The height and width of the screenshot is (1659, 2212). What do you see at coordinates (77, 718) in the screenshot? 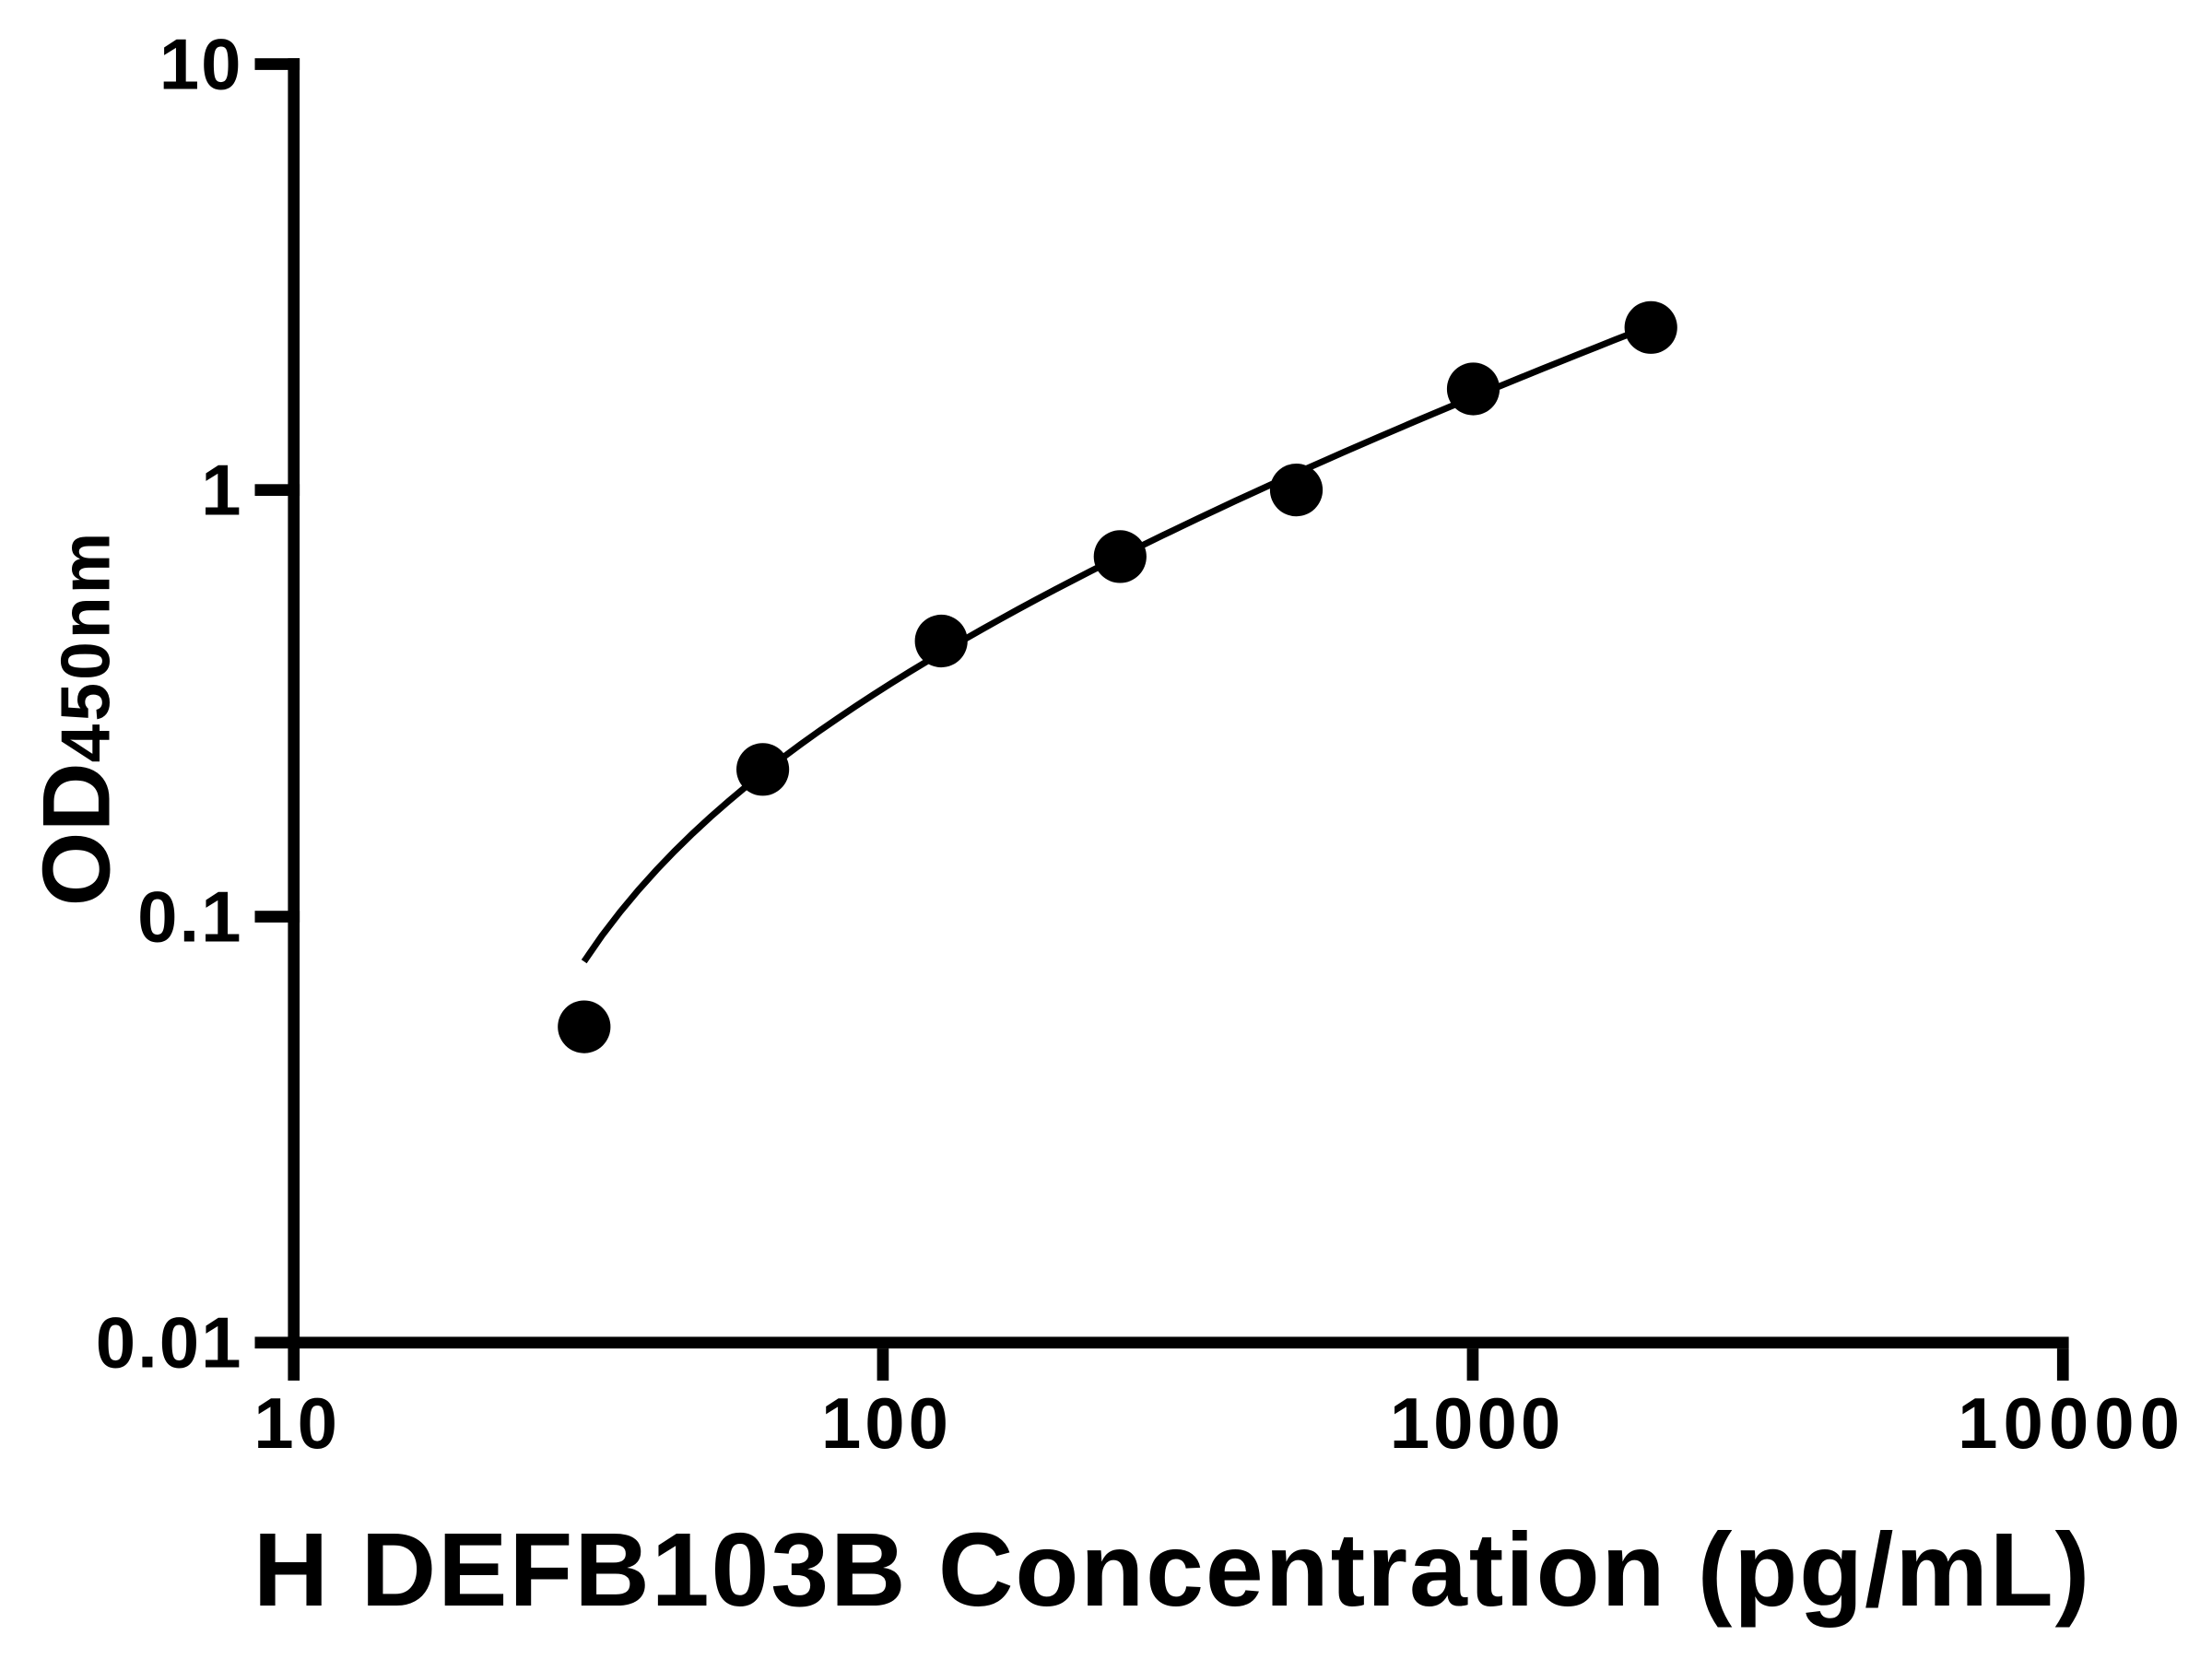
I see `svg-text: OD450nm` at bounding box center [77, 718].